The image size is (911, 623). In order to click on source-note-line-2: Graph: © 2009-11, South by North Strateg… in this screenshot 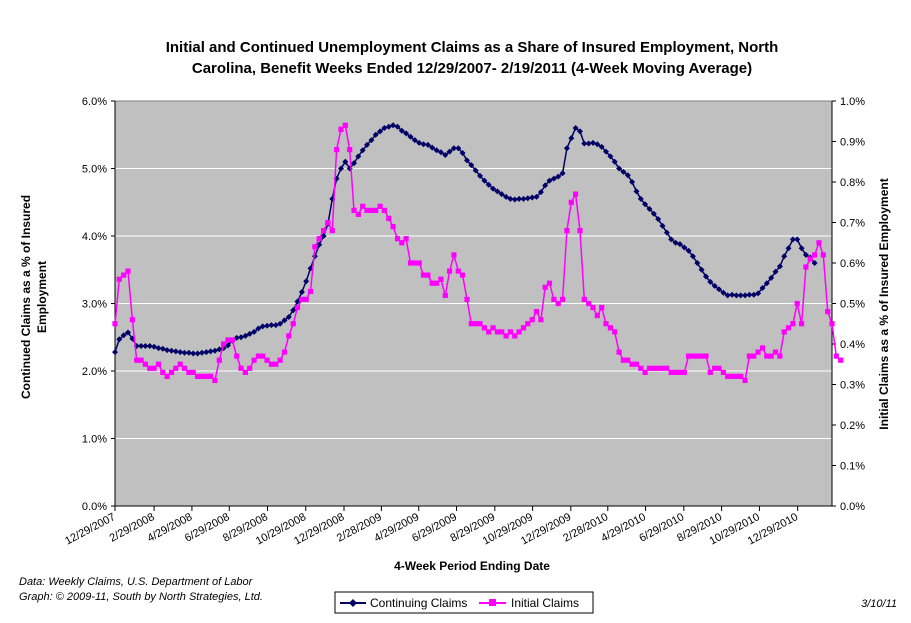, I will do `click(141, 597)`.